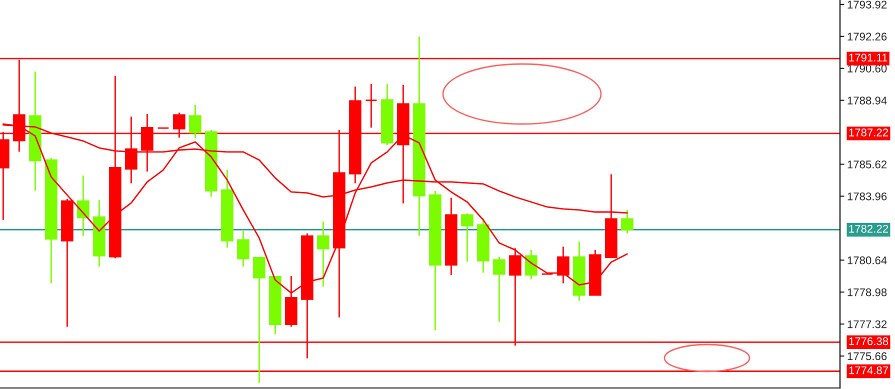  What do you see at coordinates (868, 341) in the screenshot?
I see `ref-line-label: 1776.38` at bounding box center [868, 341].